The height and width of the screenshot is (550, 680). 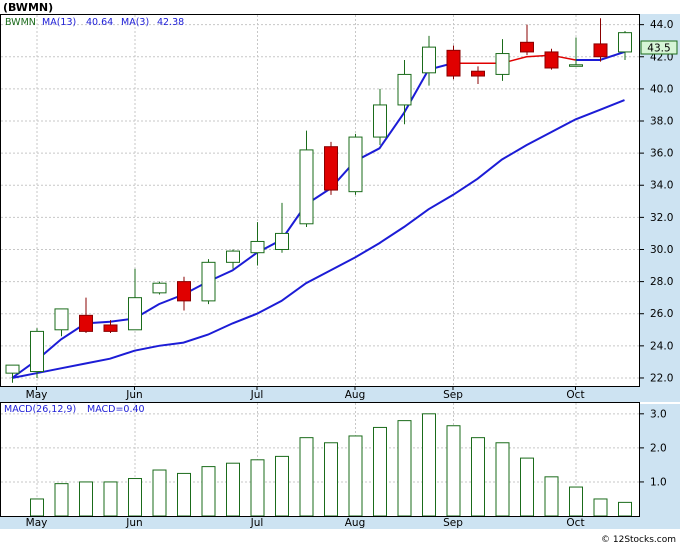 What do you see at coordinates (661, 282) in the screenshot?
I see `price-tick-label: 28.0` at bounding box center [661, 282].